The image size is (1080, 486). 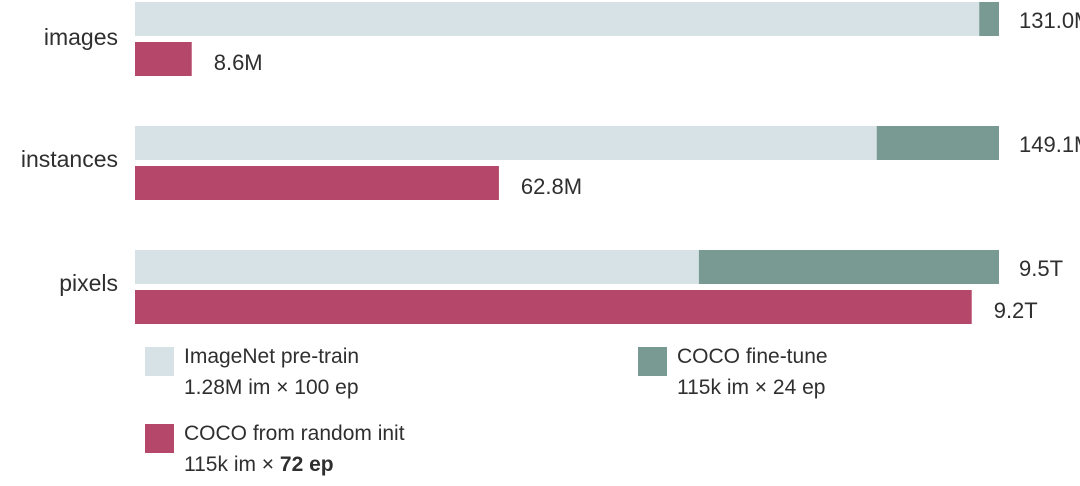 What do you see at coordinates (417, 267) in the screenshot?
I see `bar-imagenet-pixels` at bounding box center [417, 267].